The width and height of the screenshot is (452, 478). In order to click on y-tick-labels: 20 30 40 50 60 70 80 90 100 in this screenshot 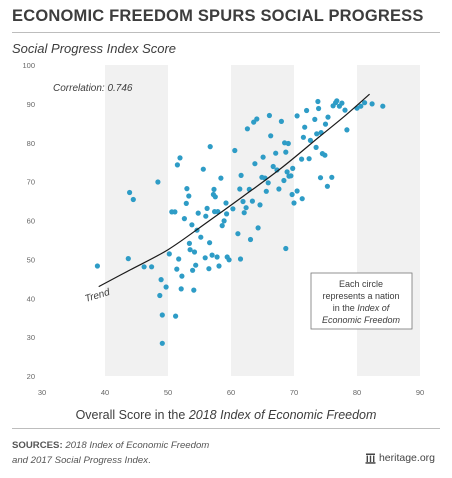, I will do `click(28, 221)`.